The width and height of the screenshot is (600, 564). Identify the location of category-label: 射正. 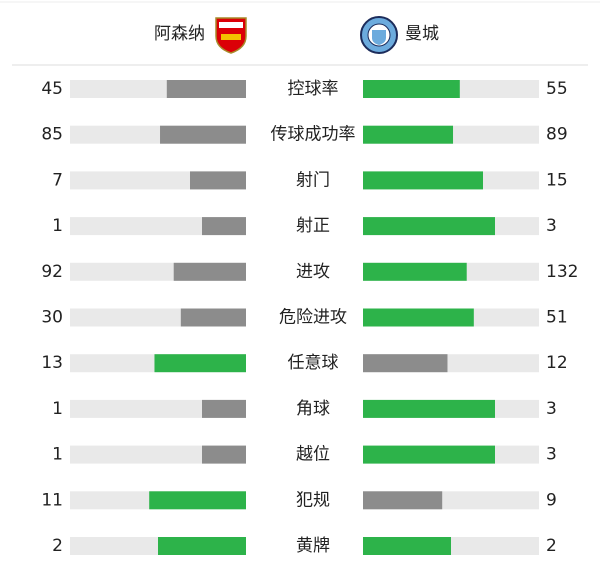
(313, 226).